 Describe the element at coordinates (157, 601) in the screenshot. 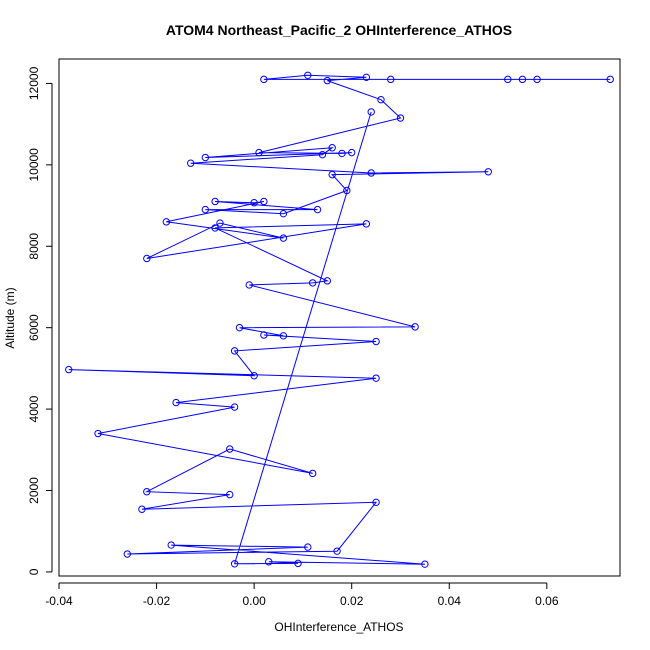

I see `x-tick-label: -0.02` at that location.